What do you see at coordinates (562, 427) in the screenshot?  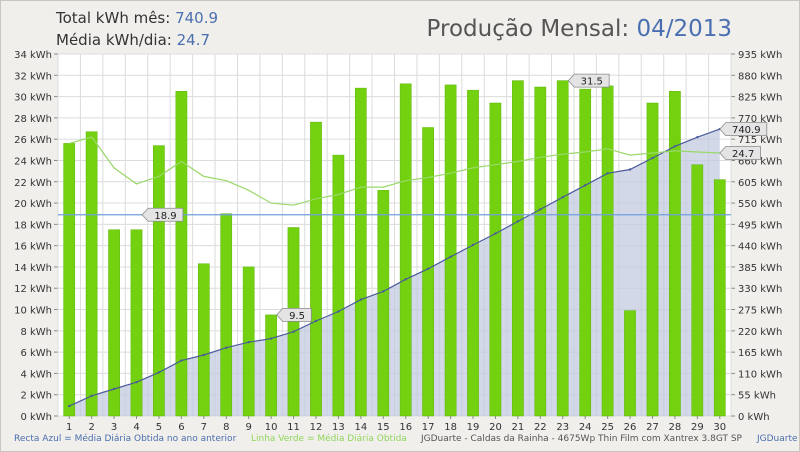 I see `x-tick-label: 23` at bounding box center [562, 427].